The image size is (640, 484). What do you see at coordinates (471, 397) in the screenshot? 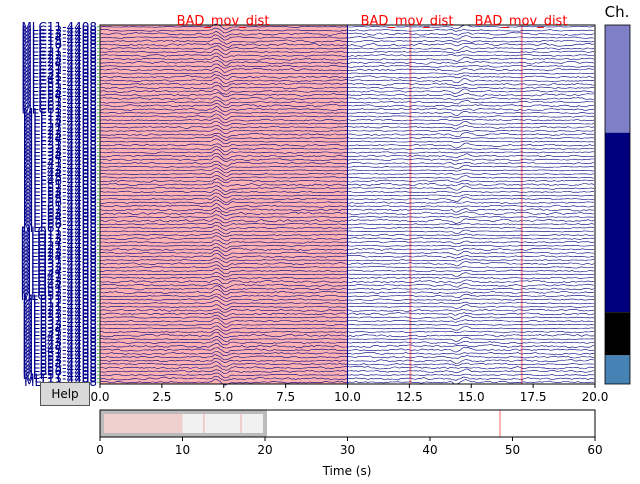
I see `x-tick-label: 15.0` at bounding box center [471, 397].